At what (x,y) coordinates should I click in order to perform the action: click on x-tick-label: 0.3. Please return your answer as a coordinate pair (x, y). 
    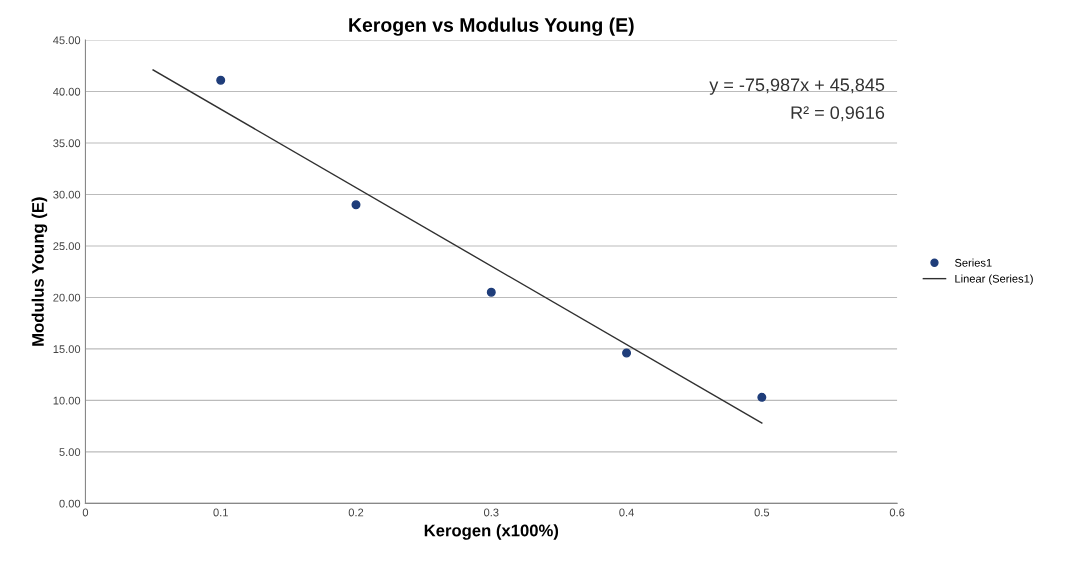
    Looking at the image, I should click on (491, 512).